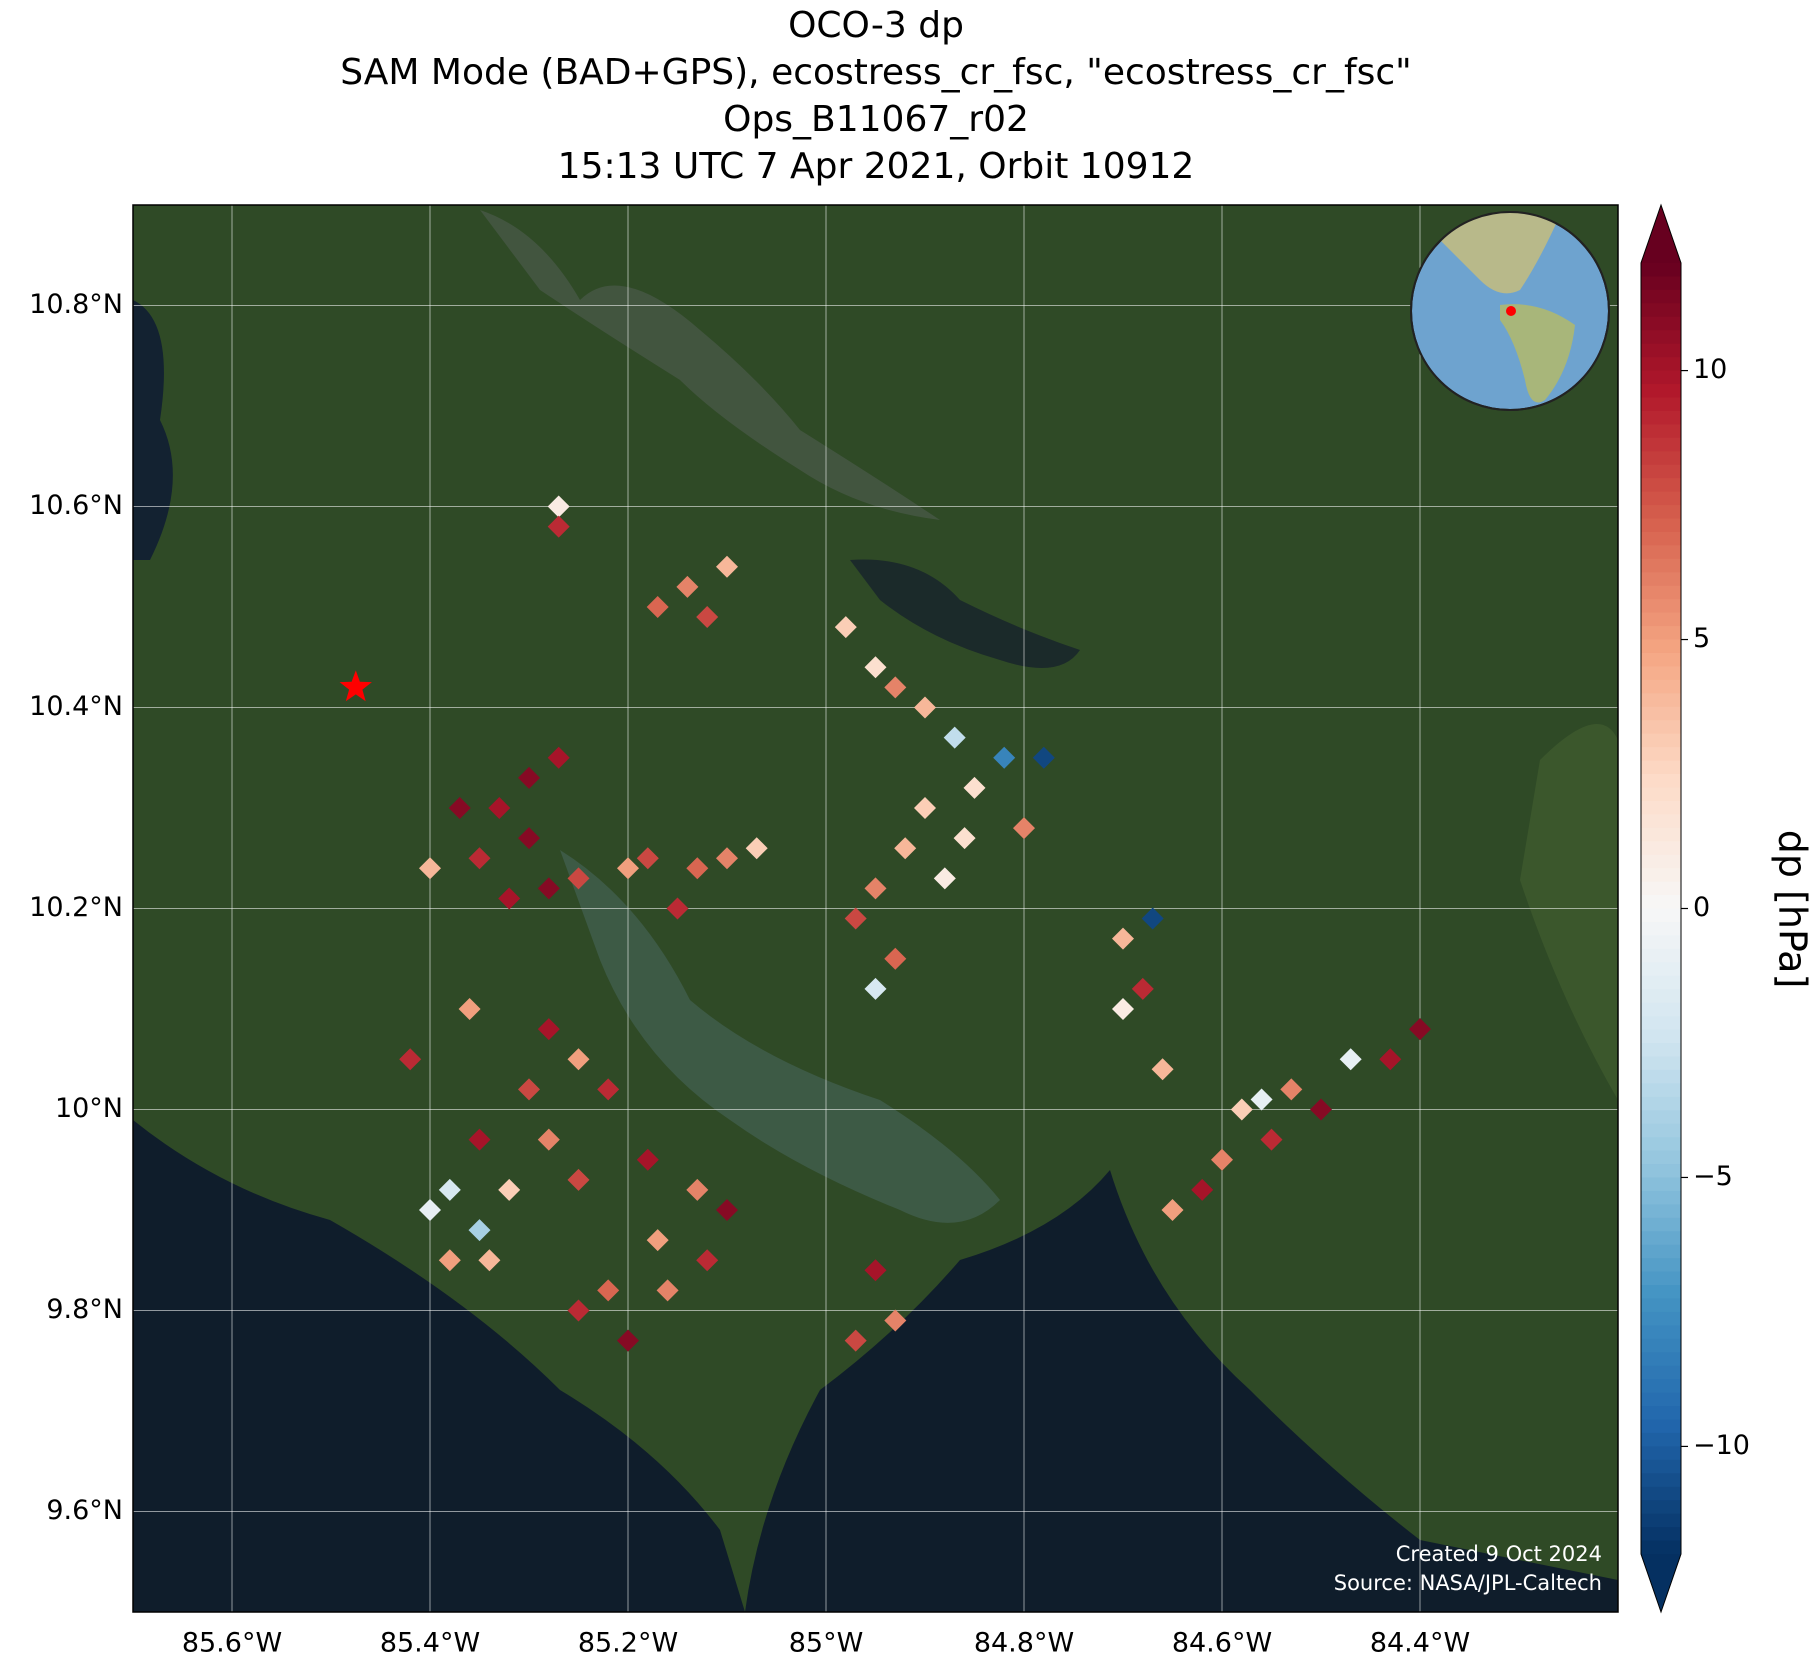 The height and width of the screenshot is (1666, 1815). Describe the element at coordinates (153, 430) in the screenshot. I see `lake` at that location.